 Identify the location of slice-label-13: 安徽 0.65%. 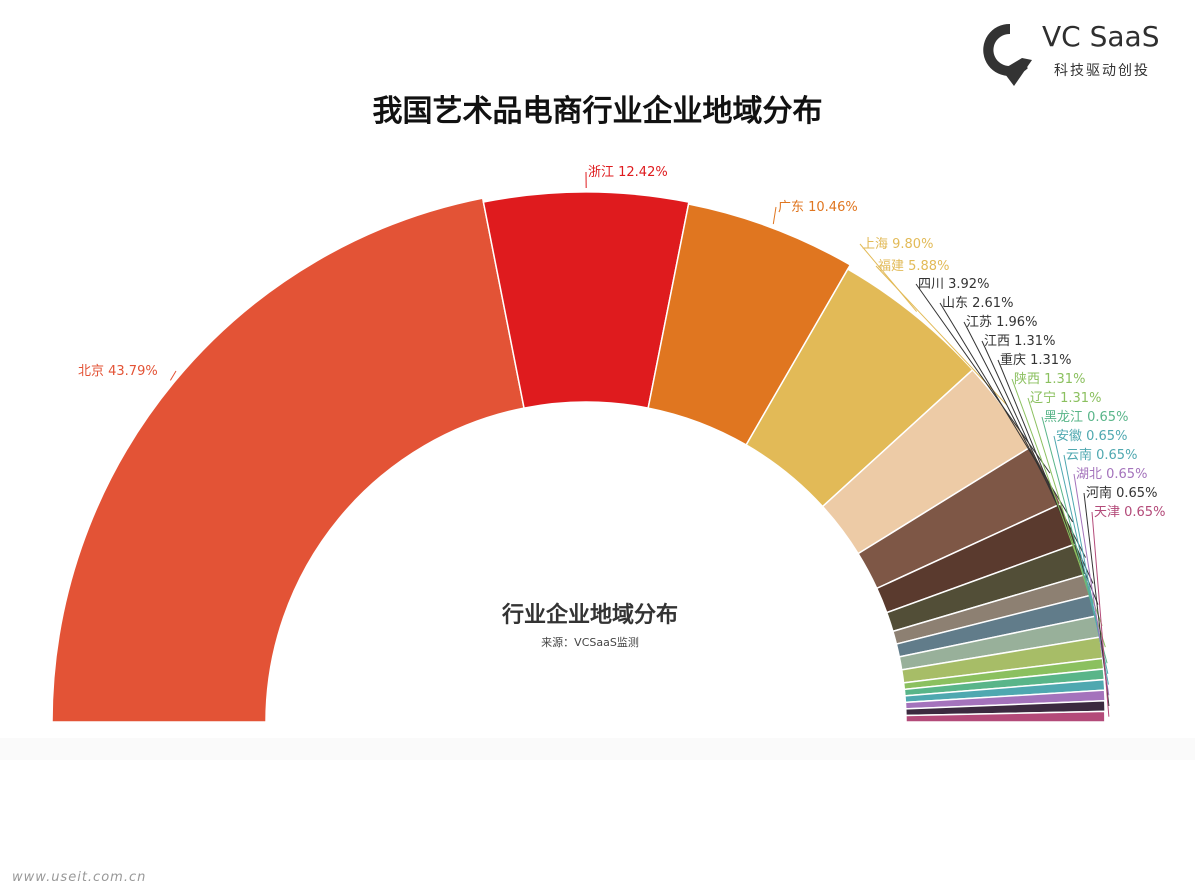
(1091, 436).